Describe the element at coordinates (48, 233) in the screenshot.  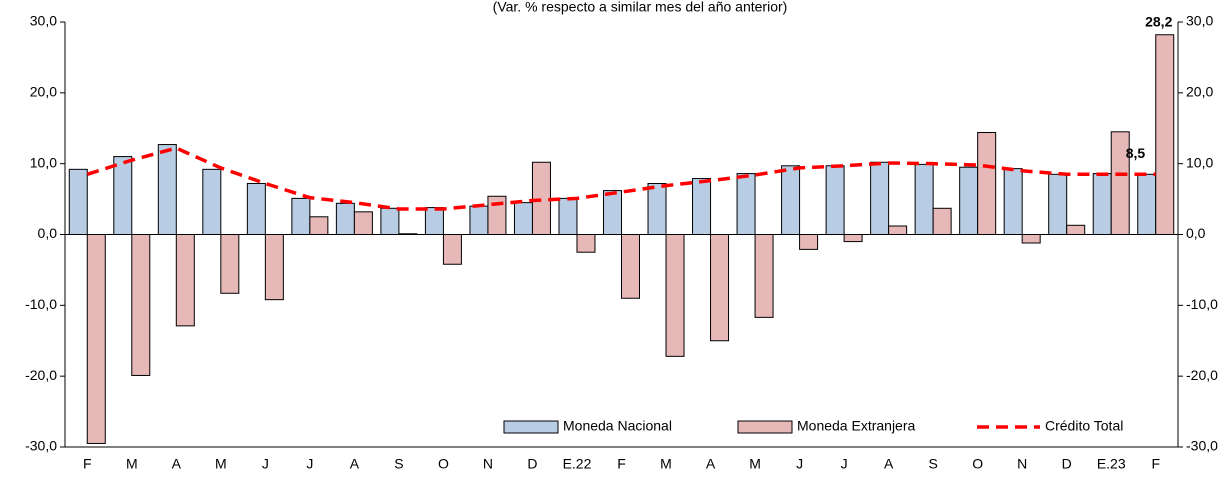
I see `y-tick-label: 0,0` at that location.